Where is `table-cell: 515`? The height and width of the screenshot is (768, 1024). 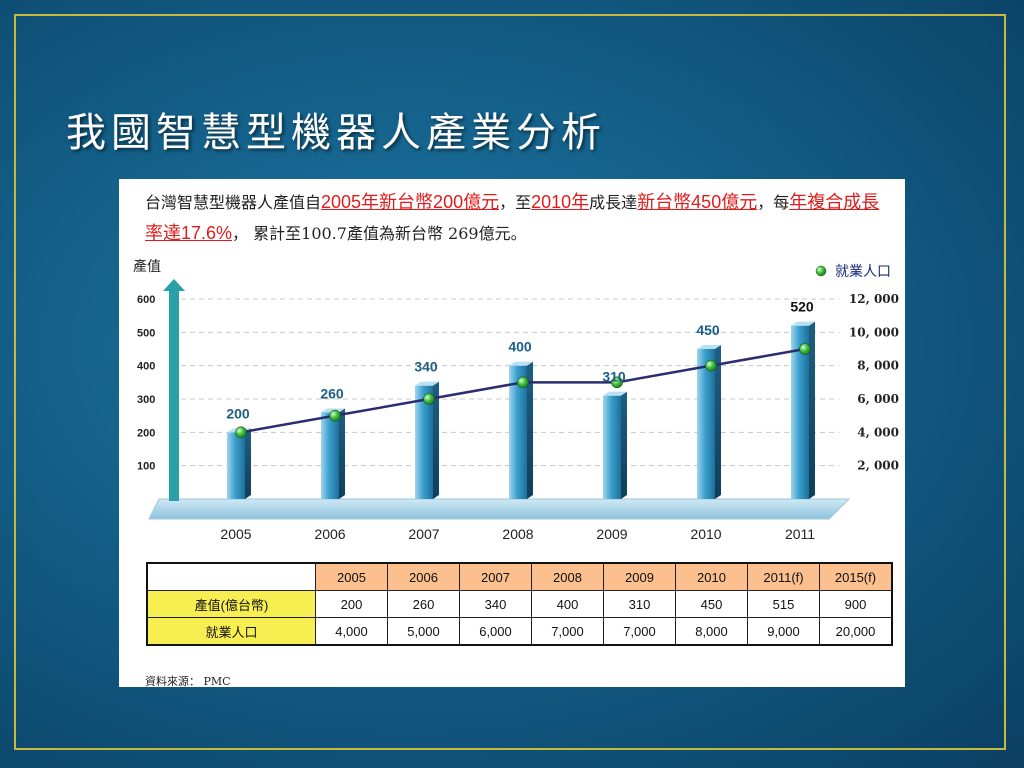 table-cell: 515 is located at coordinates (783, 604).